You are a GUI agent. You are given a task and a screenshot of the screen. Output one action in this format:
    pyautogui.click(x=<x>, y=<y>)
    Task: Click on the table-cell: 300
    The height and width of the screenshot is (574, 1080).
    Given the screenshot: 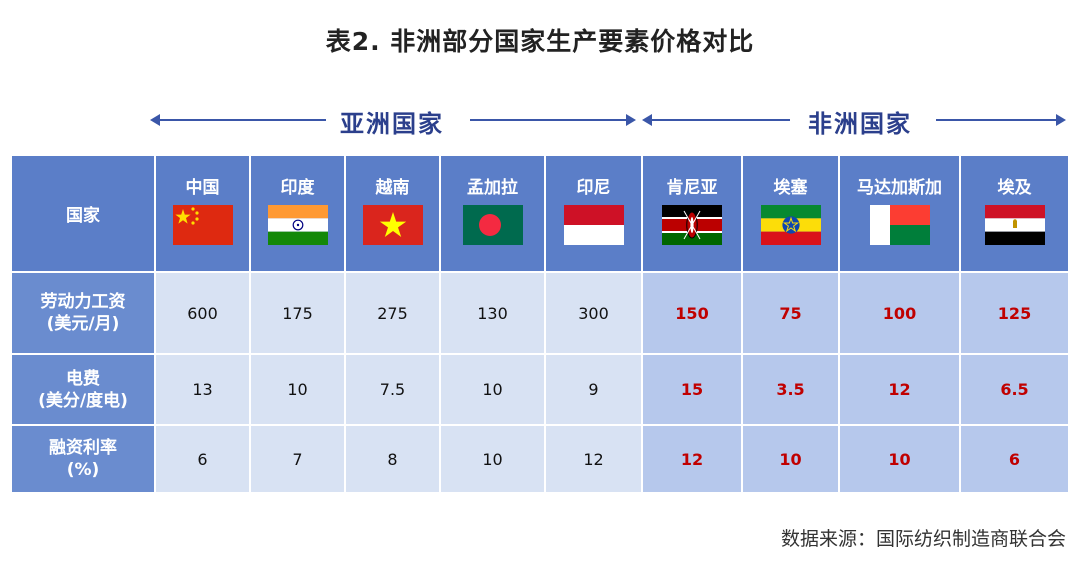 What is the action you would take?
    pyautogui.click(x=594, y=314)
    